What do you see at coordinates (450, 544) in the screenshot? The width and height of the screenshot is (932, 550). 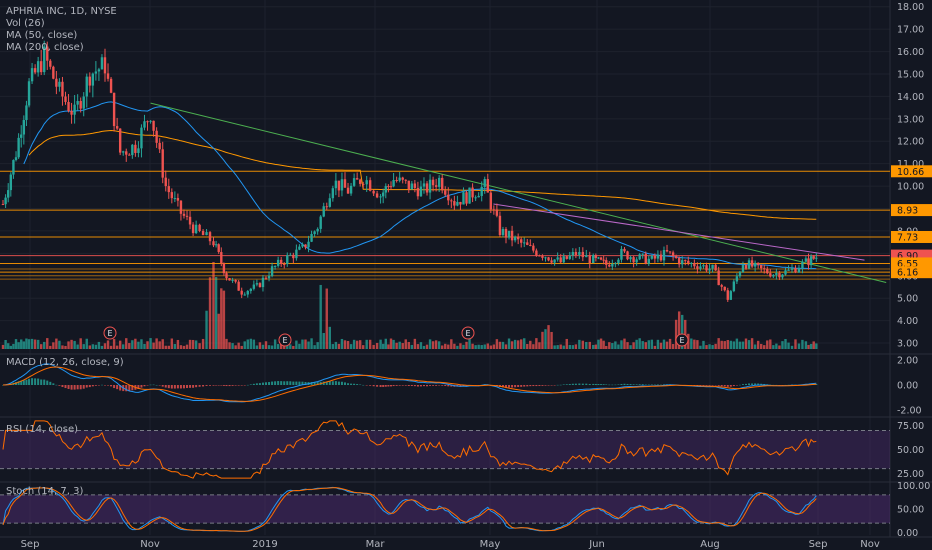 I see `time-axis: Sep Nov 2019 Mar May Jun Aug Sep Nov` at bounding box center [450, 544].